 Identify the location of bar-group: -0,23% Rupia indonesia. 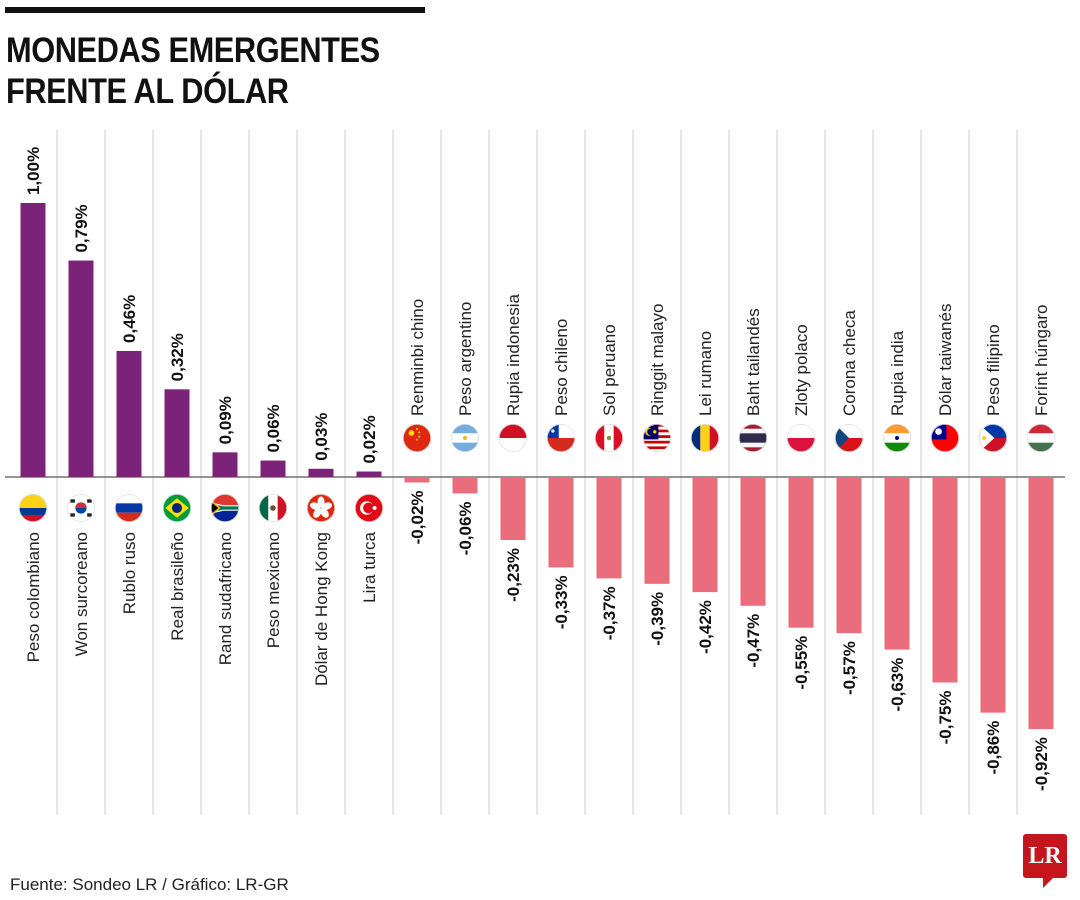
(513, 448).